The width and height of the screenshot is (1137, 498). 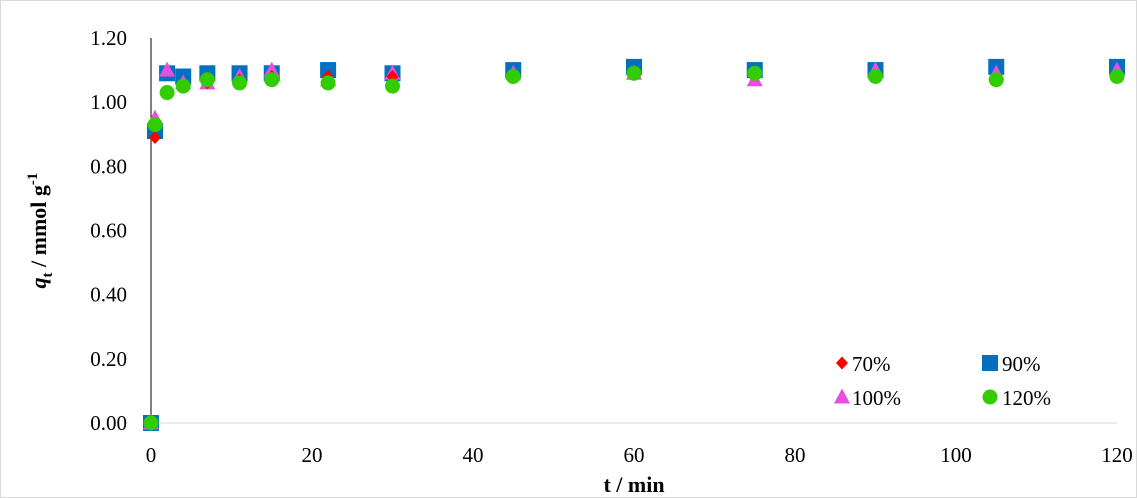 What do you see at coordinates (1117, 455) in the screenshot?
I see `x-tick-label: 120` at bounding box center [1117, 455].